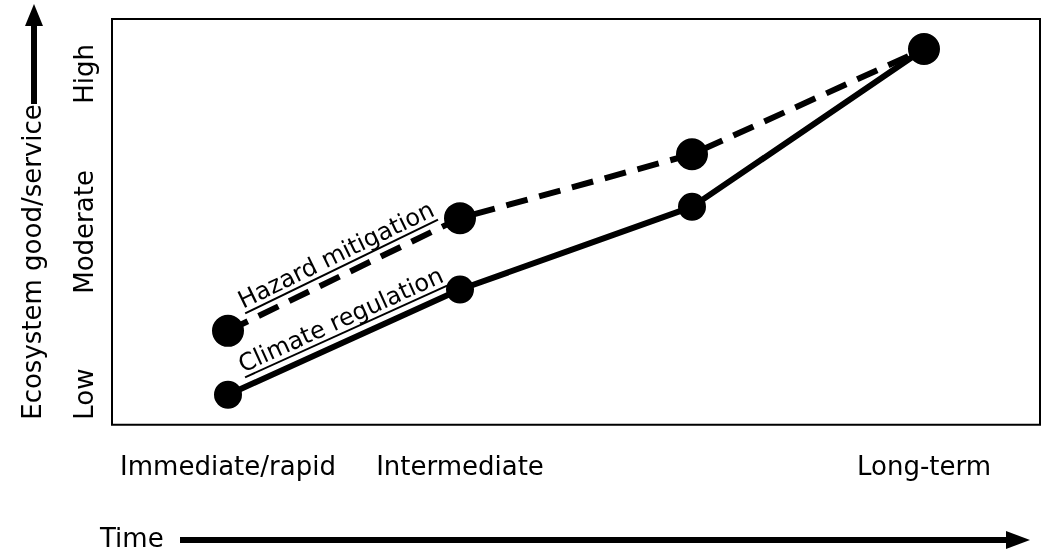 The height and width of the screenshot is (552, 1059). Describe the element at coordinates (131, 537) in the screenshot. I see `x-axis-title: Time` at that location.